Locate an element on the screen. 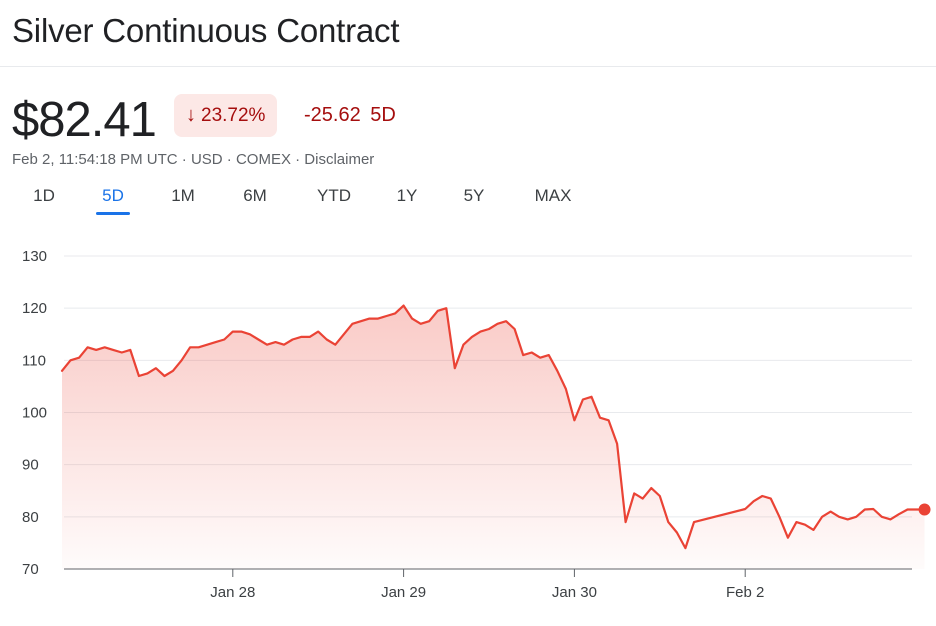  tab-5y: 5Y is located at coordinates (474, 195).